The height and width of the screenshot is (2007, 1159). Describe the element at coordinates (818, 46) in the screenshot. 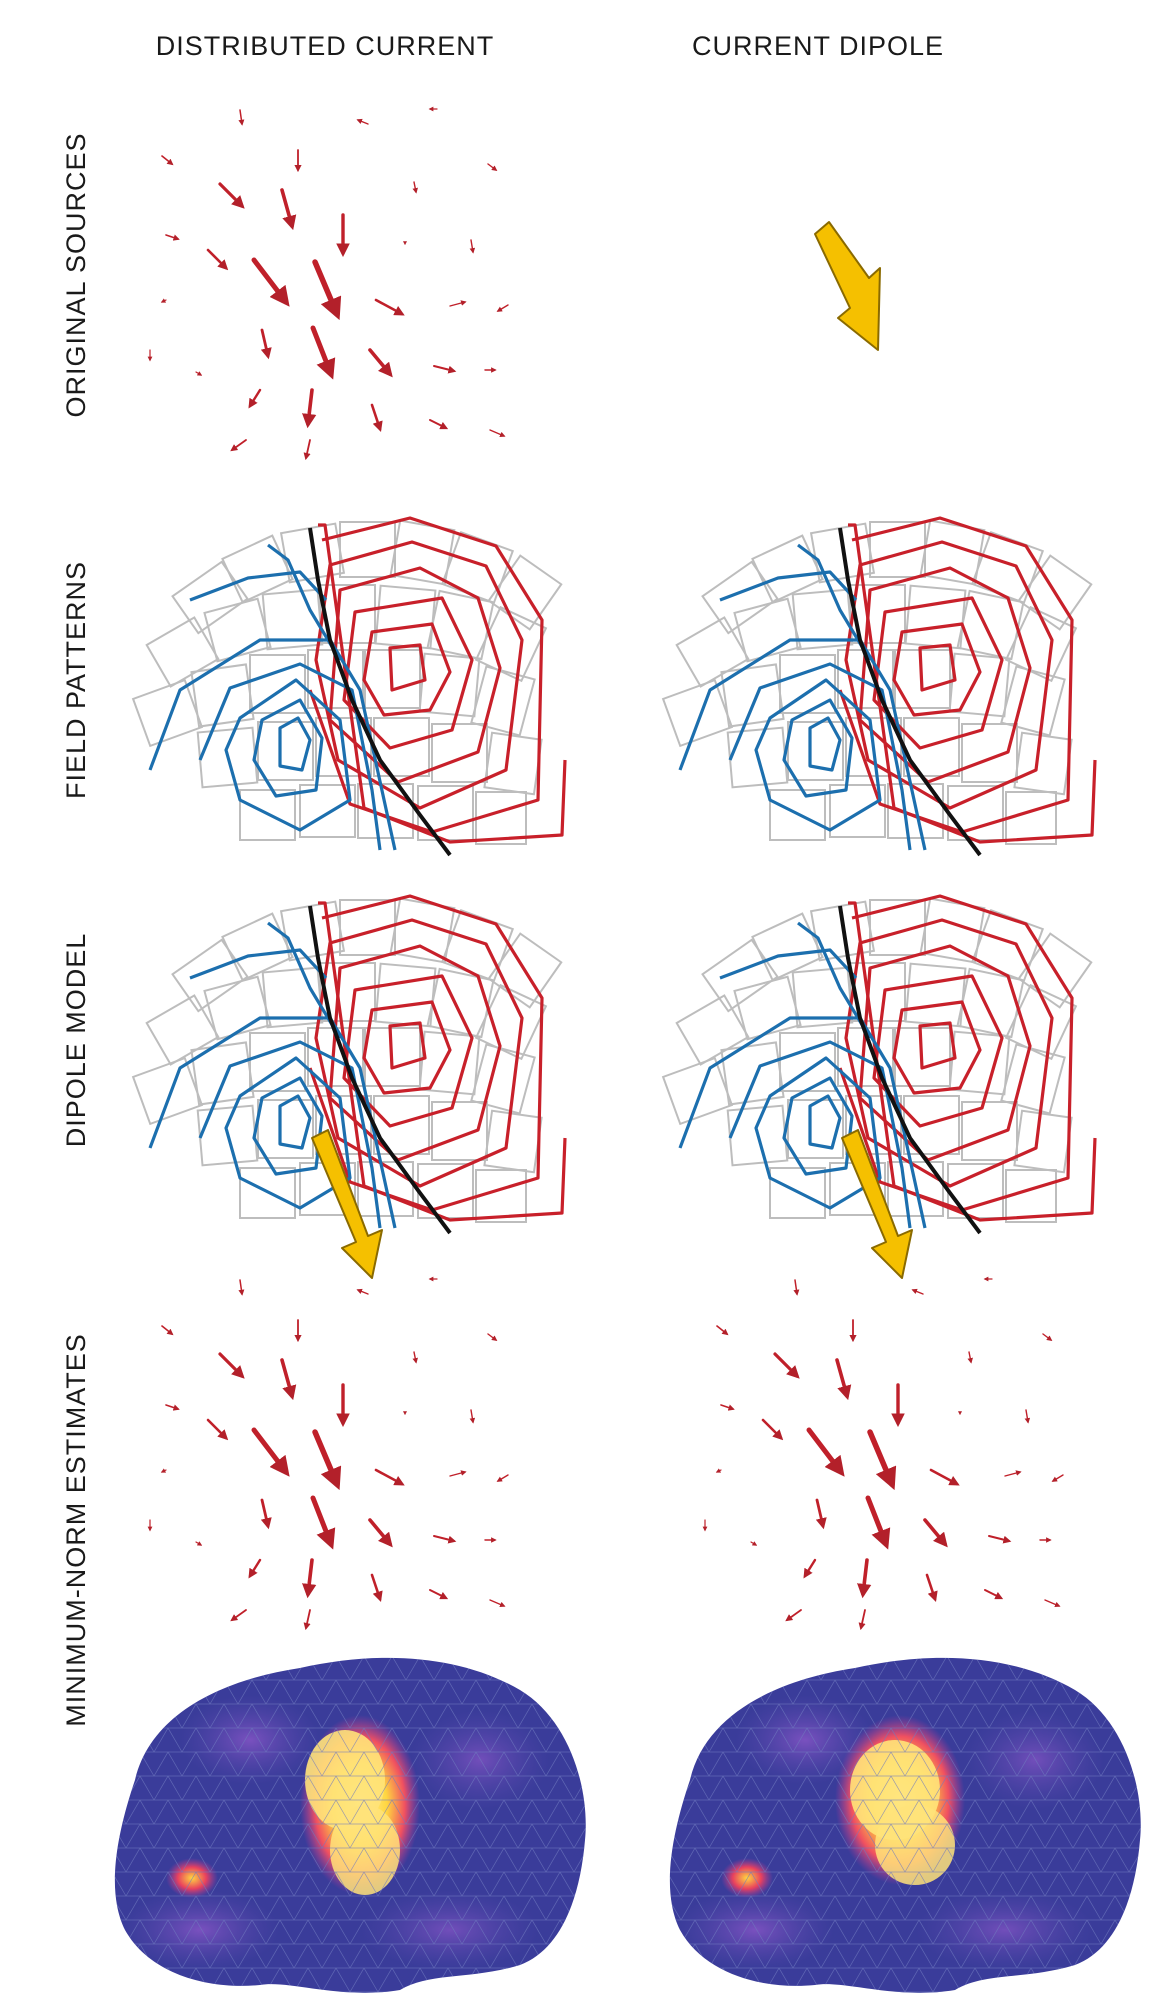

I see `column-title-current-dipole: CURRENT DIPOLE` at that location.